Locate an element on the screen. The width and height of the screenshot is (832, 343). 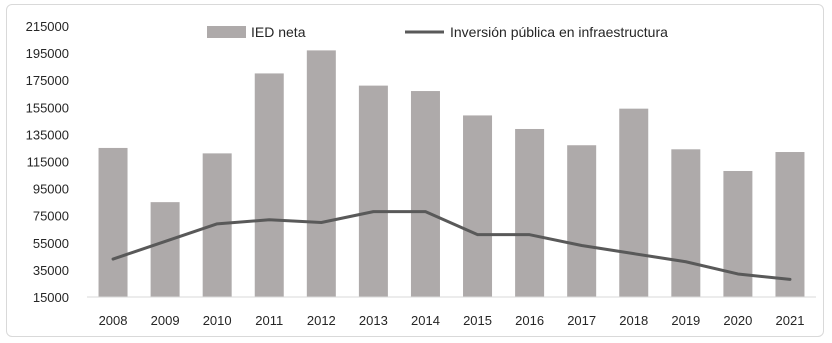
legend-bar-label: IED neta is located at coordinates (278, 32).